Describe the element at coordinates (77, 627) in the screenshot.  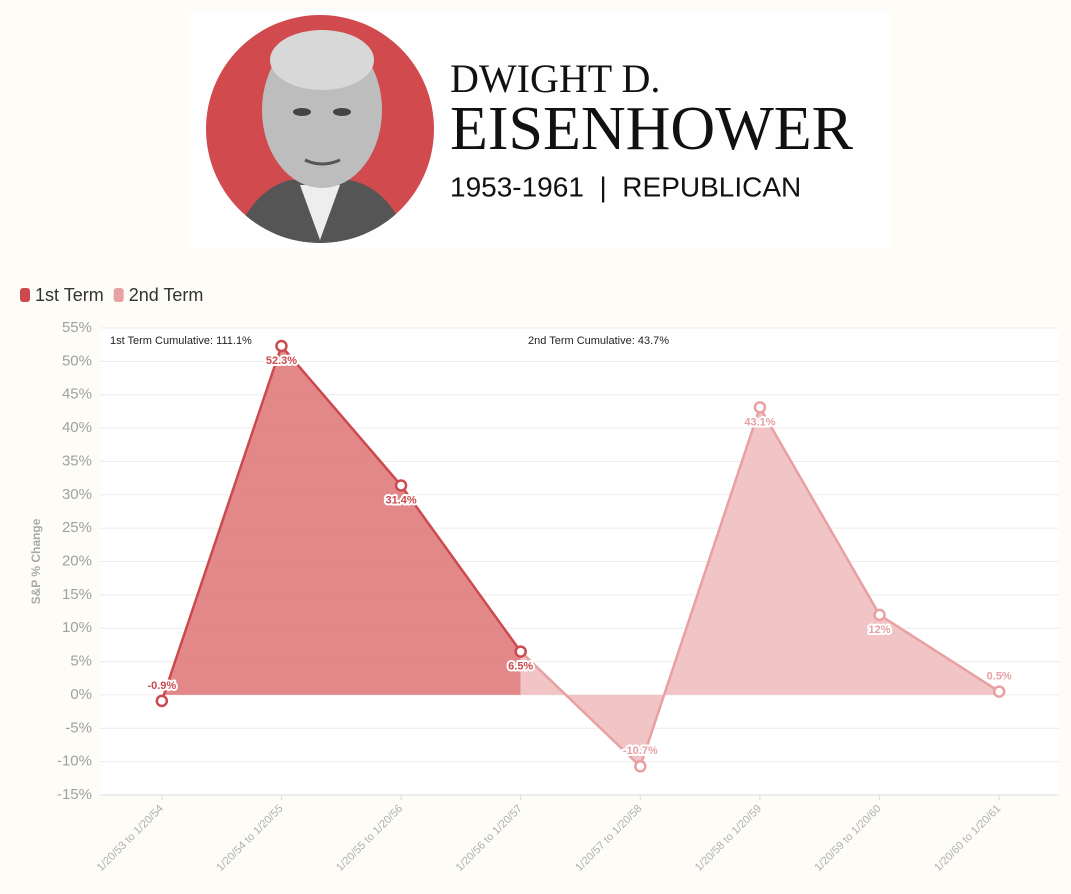
I see `y-tick-label: 10%` at that location.